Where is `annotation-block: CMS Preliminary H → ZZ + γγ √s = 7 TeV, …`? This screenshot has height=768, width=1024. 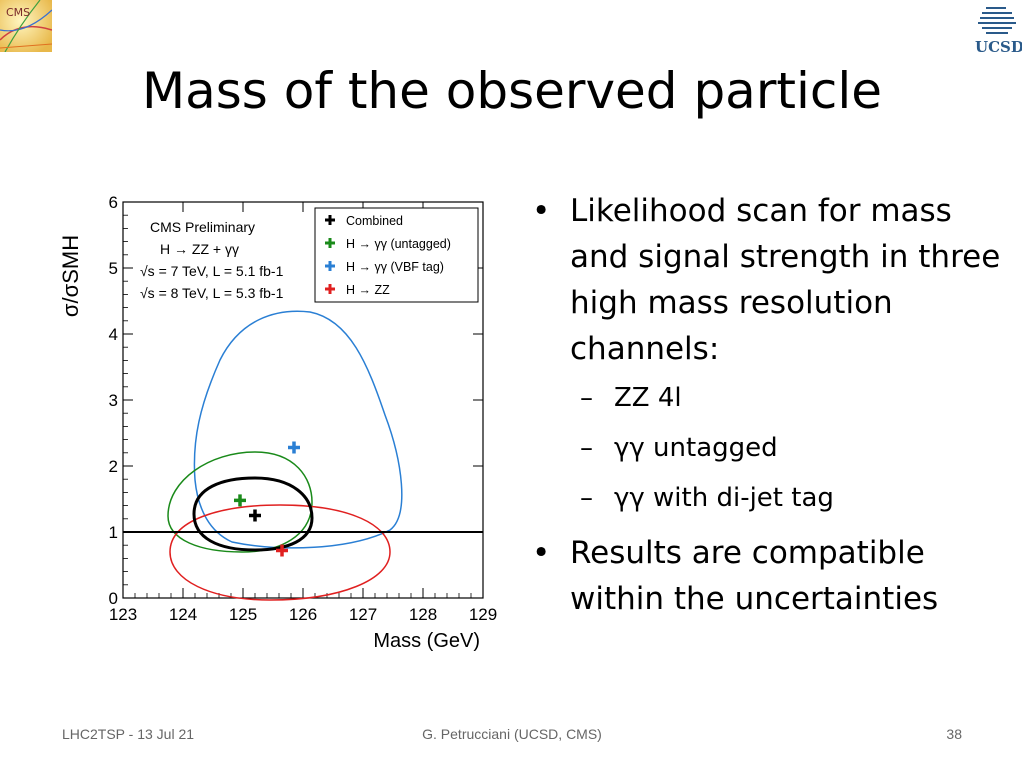 annotation-block: CMS Preliminary H → ZZ + γγ √s = 7 TeV, … is located at coordinates (212, 260).